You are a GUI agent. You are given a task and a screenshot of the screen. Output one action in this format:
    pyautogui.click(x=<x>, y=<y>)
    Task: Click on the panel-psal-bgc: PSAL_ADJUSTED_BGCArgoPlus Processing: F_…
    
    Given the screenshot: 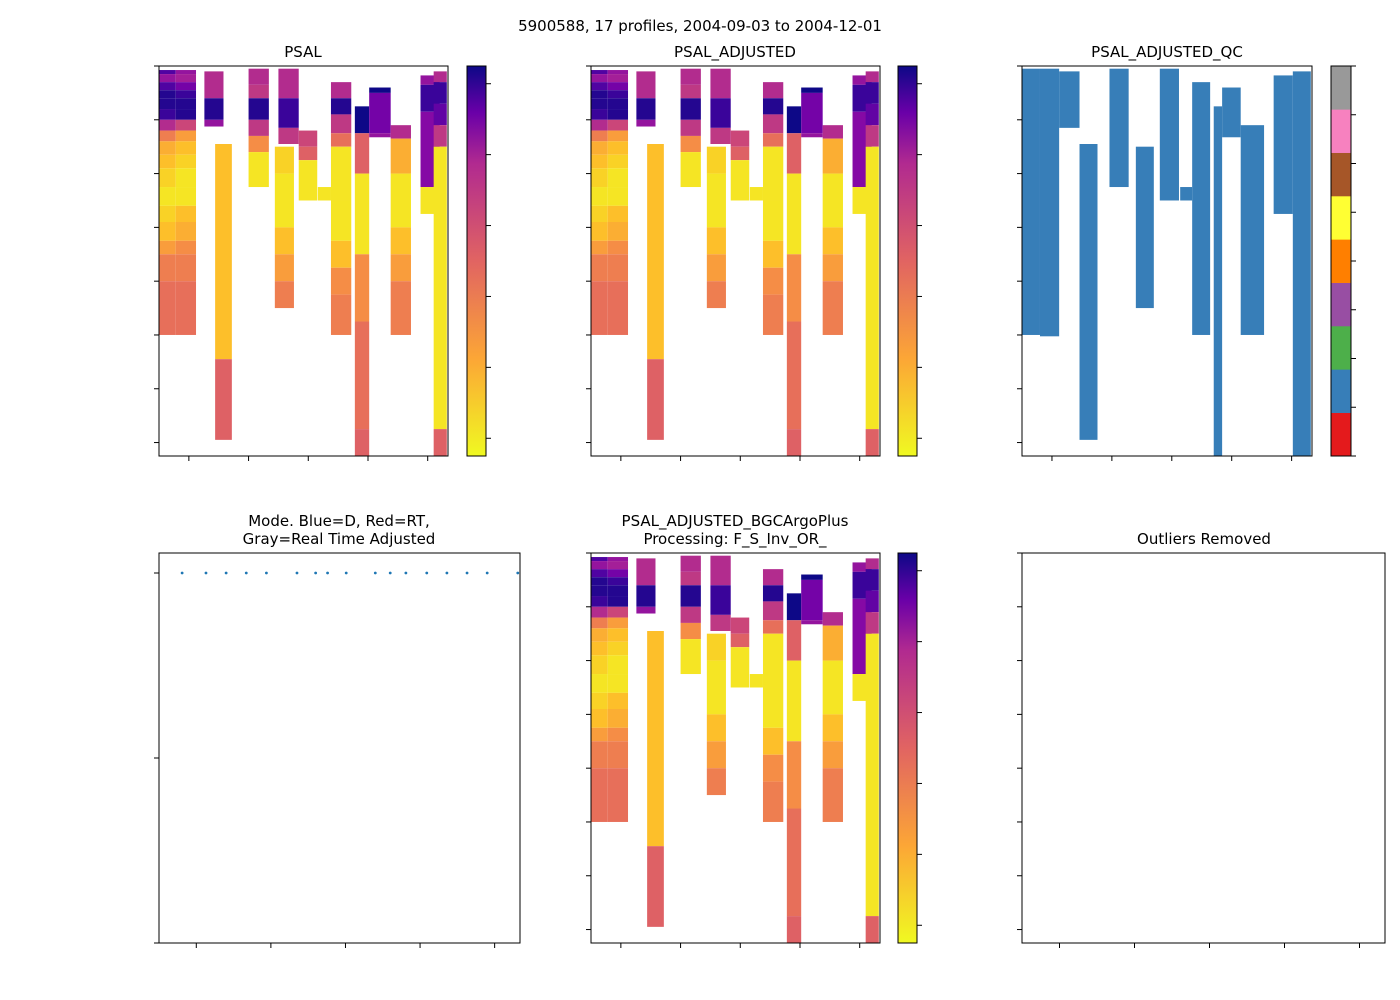 What is the action you would take?
    pyautogui.click(x=754, y=730)
    